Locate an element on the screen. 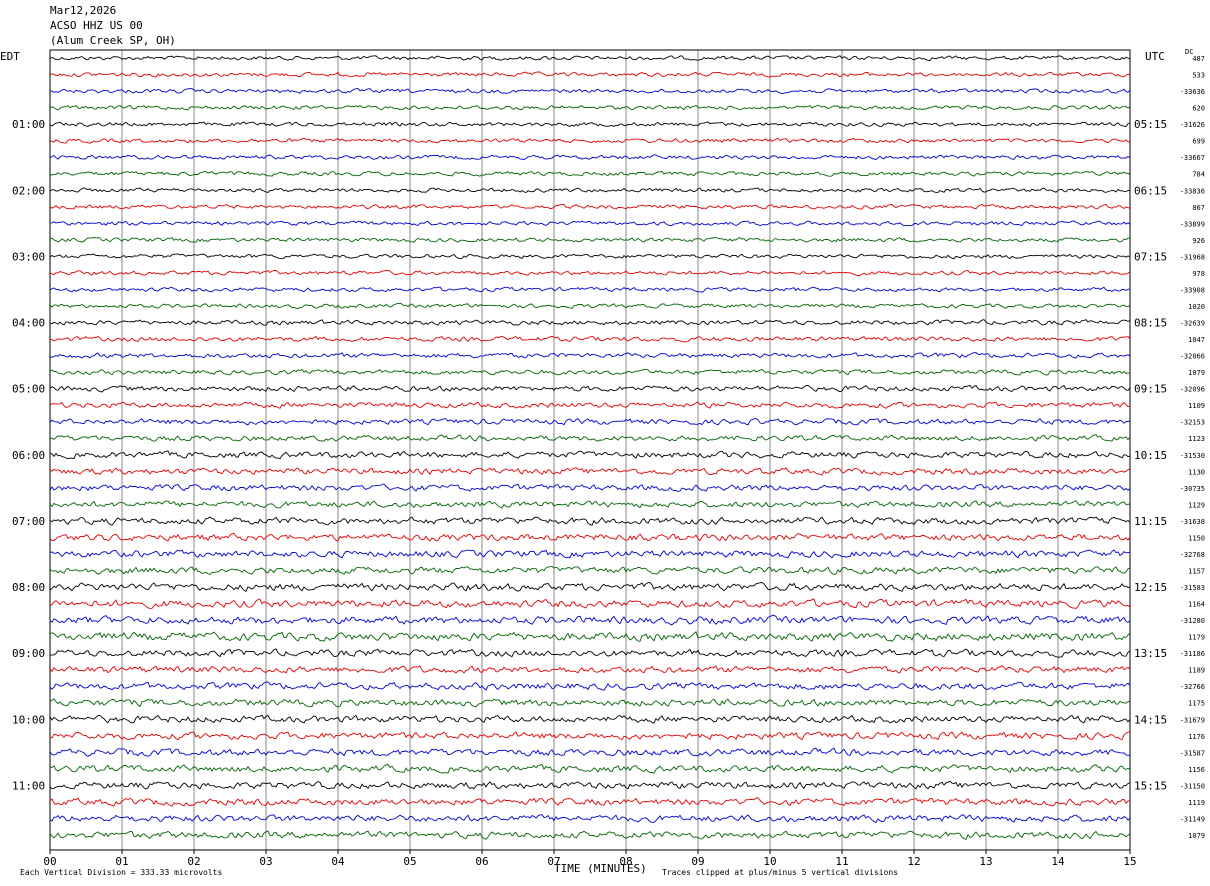 This screenshot has width=1210, height=886. dc-offset-label: -32096 is located at coordinates (1192, 390).